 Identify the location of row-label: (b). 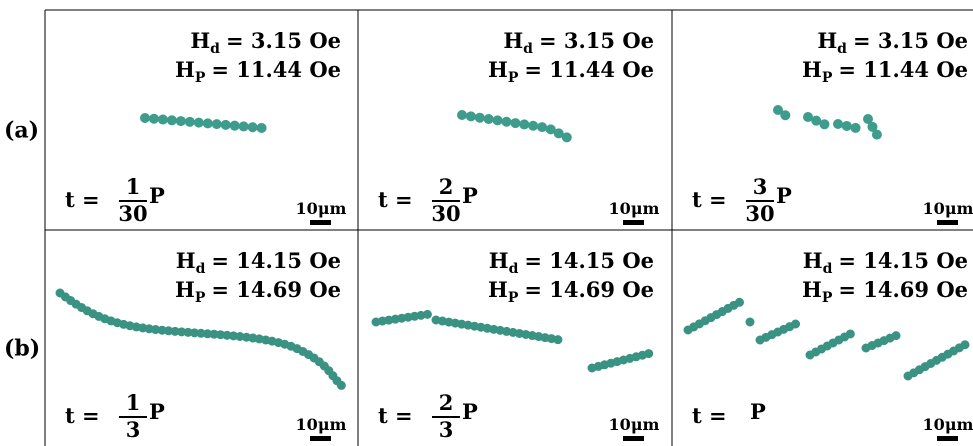
(22, 348).